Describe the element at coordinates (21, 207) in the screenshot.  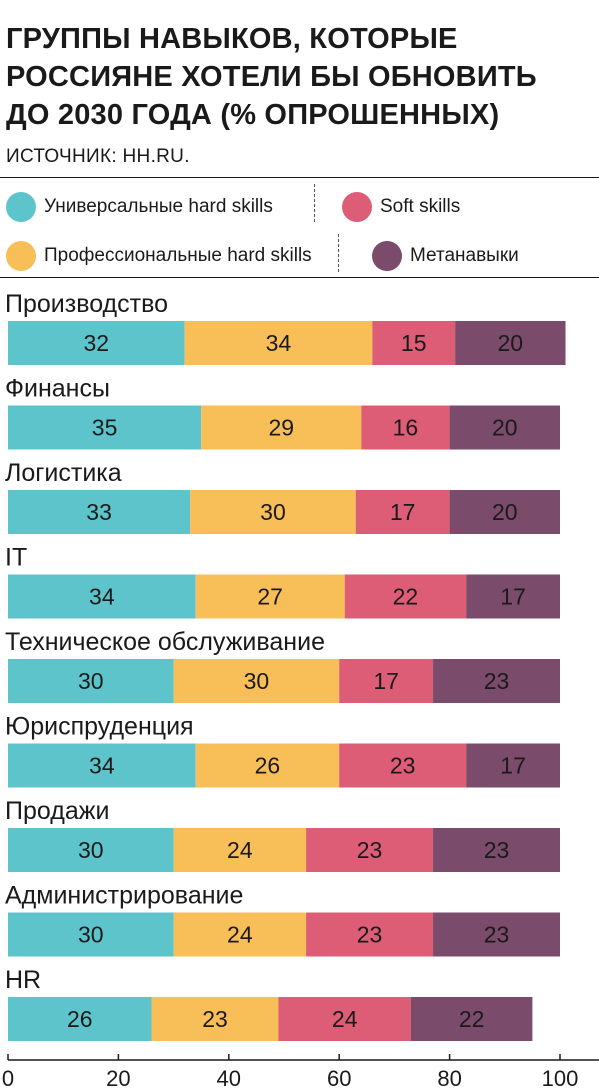
I see `legend-swatch-universal` at that location.